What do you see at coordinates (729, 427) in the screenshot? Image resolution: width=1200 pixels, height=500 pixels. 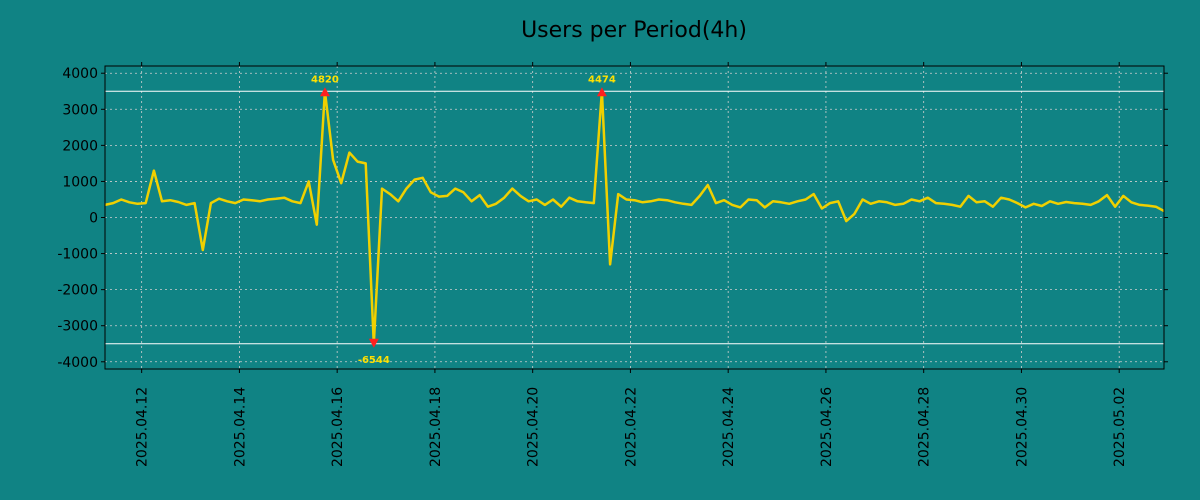 I see `x-tick-label: 2025.04.24` at bounding box center [729, 427].